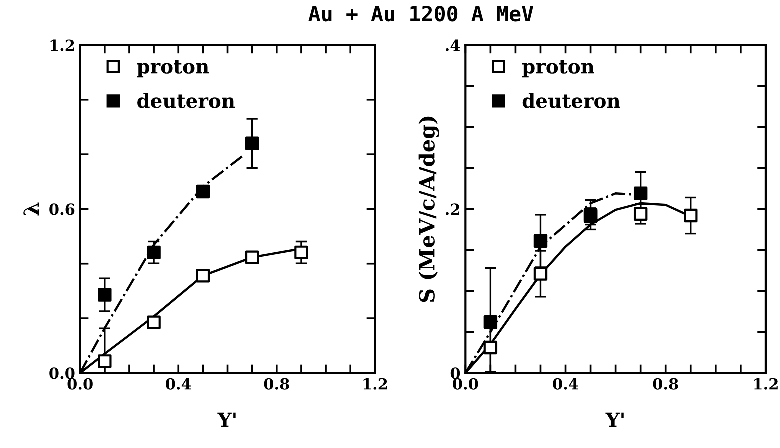 This screenshot has width=780, height=448. What do you see at coordinates (80, 384) in the screenshot?
I see `x-tick-label: 0.0` at bounding box center [80, 384].